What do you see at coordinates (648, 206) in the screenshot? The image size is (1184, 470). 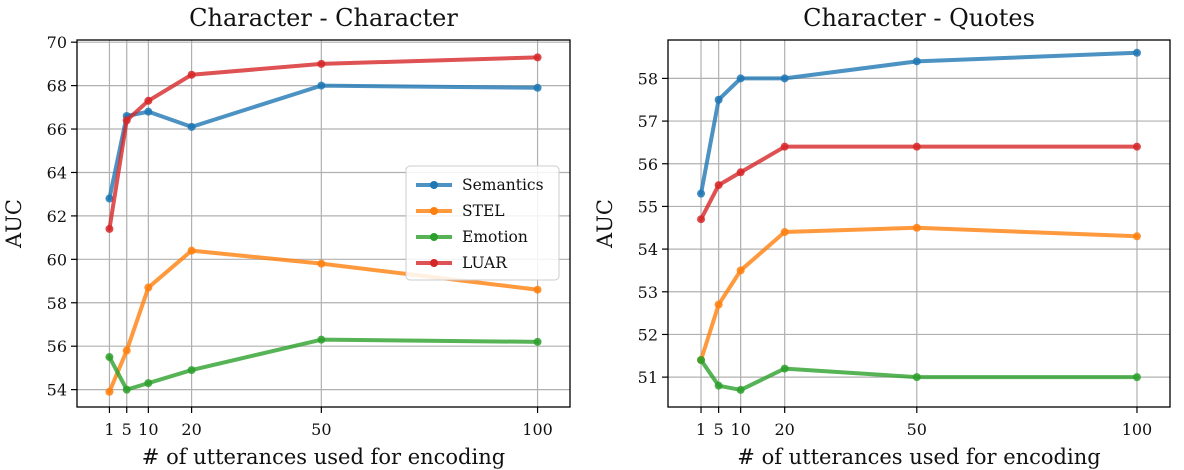 I see `y-tick-label: 55` at bounding box center [648, 206].